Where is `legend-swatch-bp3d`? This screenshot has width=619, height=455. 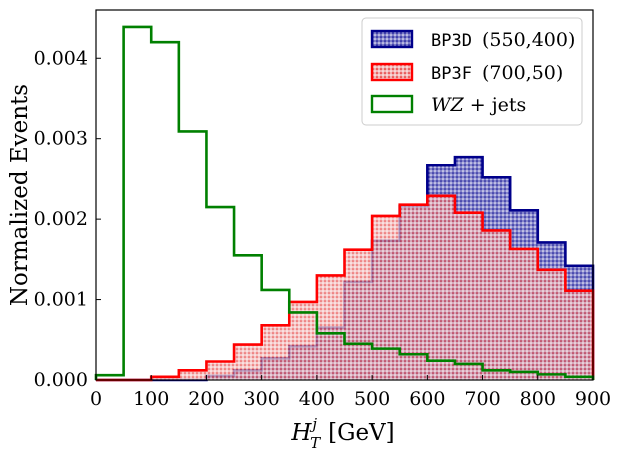 legend-swatch-bp3d is located at coordinates (392, 39).